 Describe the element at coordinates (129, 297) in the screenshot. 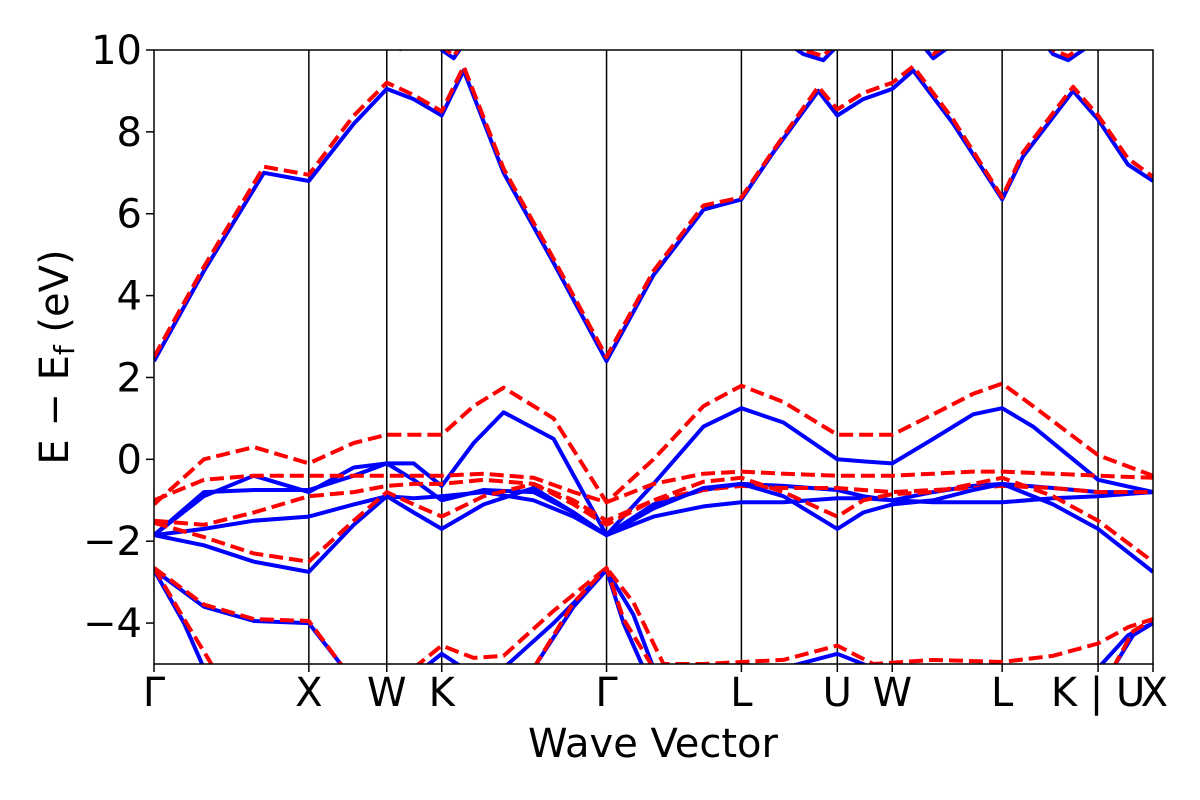

I see `y-tick-label: 4` at that location.